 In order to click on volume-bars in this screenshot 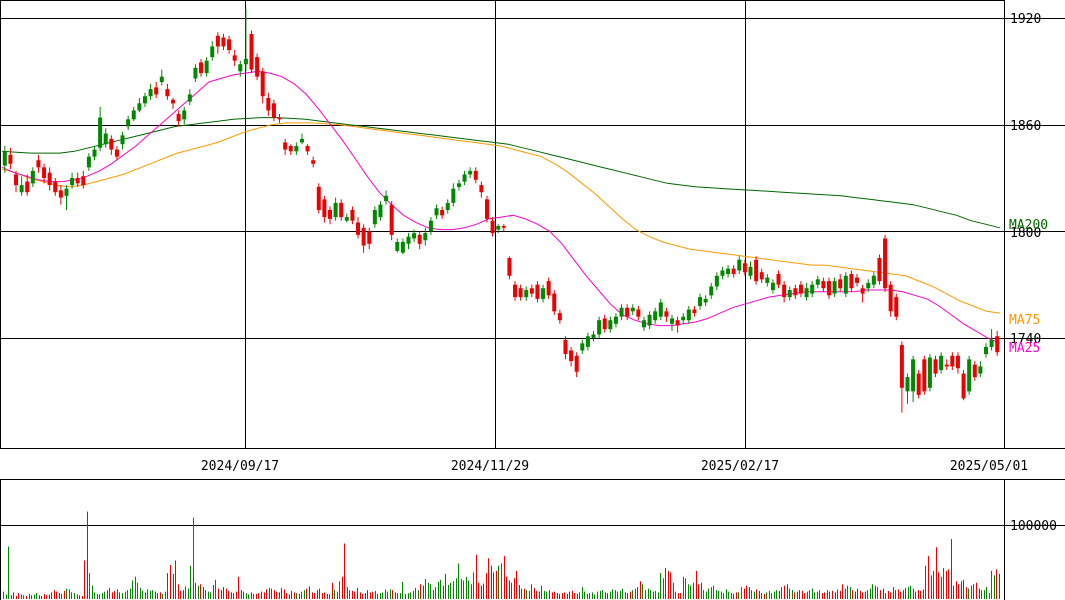, I will do `click(501, 555)`.